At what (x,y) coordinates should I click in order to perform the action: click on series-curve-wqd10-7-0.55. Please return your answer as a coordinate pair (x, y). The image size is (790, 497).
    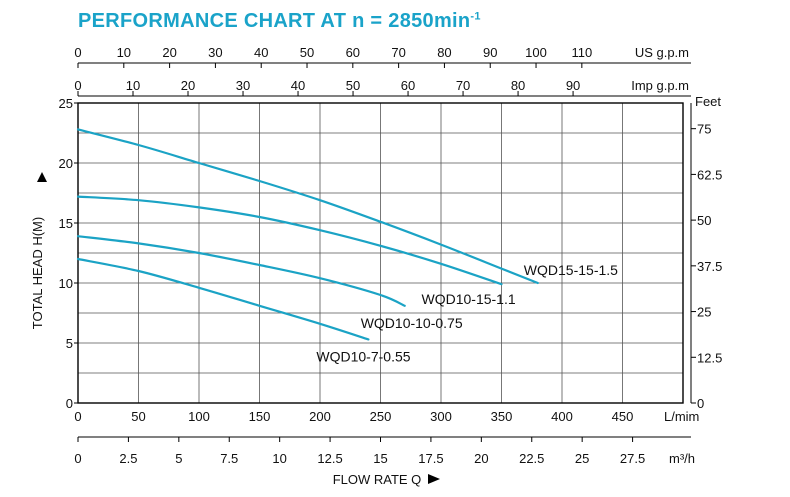
    Looking at the image, I should click on (223, 299).